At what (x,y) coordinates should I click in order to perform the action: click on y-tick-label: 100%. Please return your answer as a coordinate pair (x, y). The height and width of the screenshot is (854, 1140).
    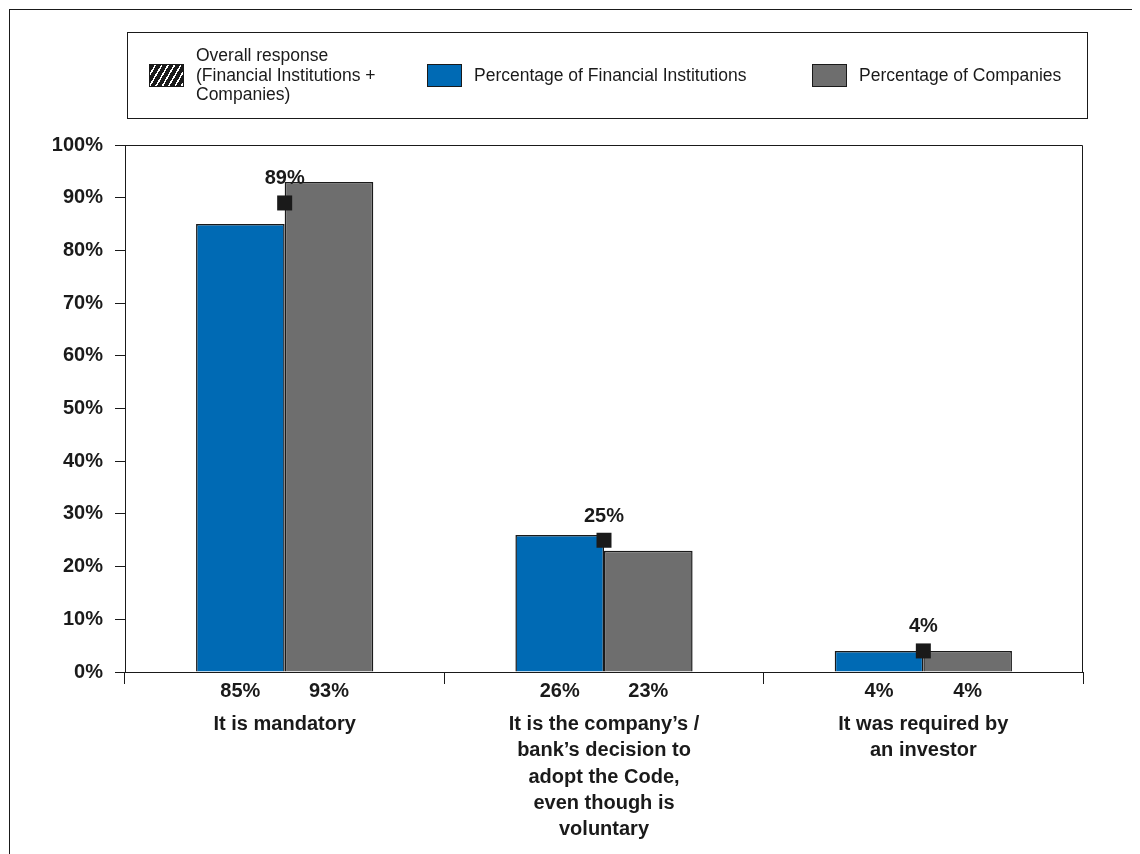
    Looking at the image, I should click on (77, 143).